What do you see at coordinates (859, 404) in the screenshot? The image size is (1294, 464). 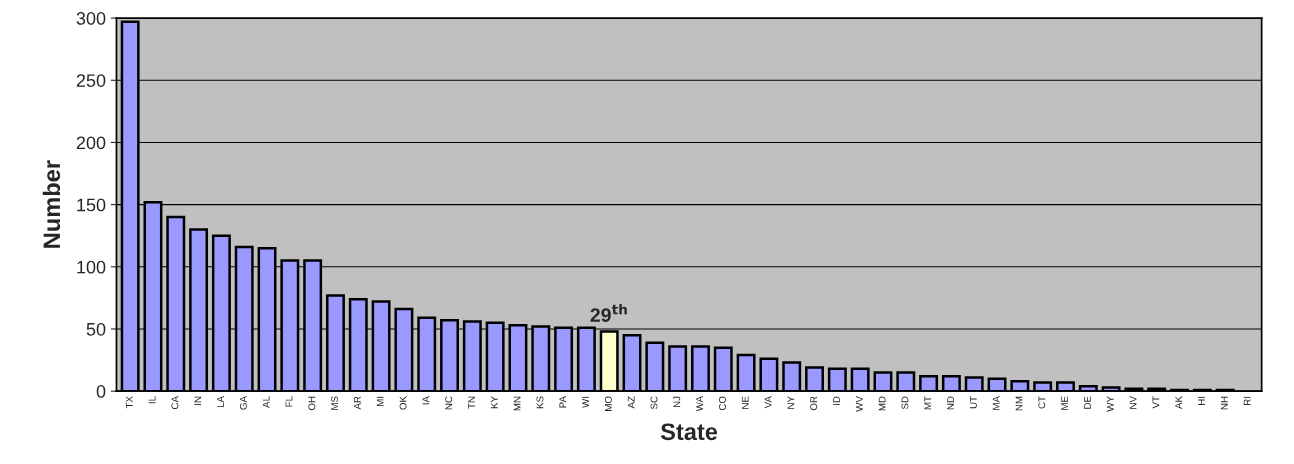 I see `x-tick-label: WV` at bounding box center [859, 404].